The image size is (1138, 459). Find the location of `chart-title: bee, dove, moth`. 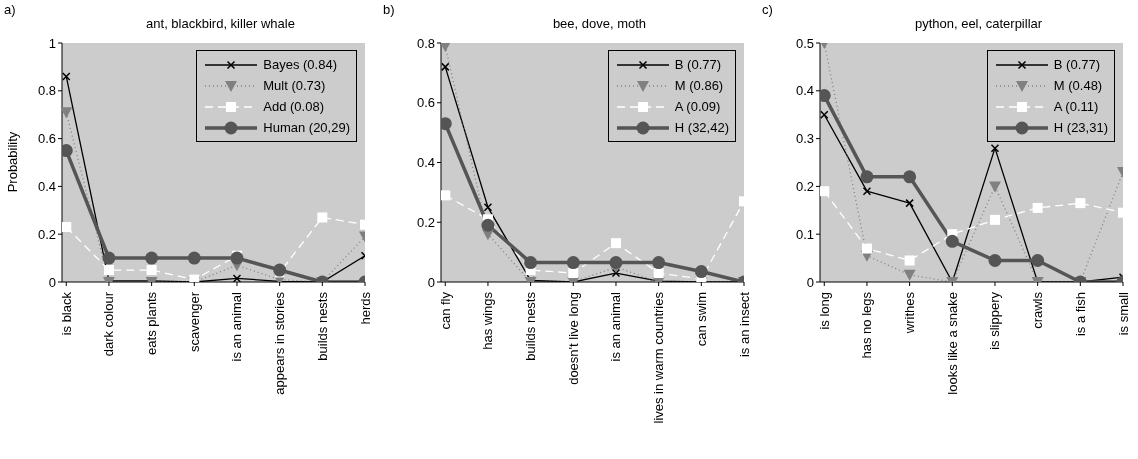

chart-title: bee, dove, moth is located at coordinates (599, 23).